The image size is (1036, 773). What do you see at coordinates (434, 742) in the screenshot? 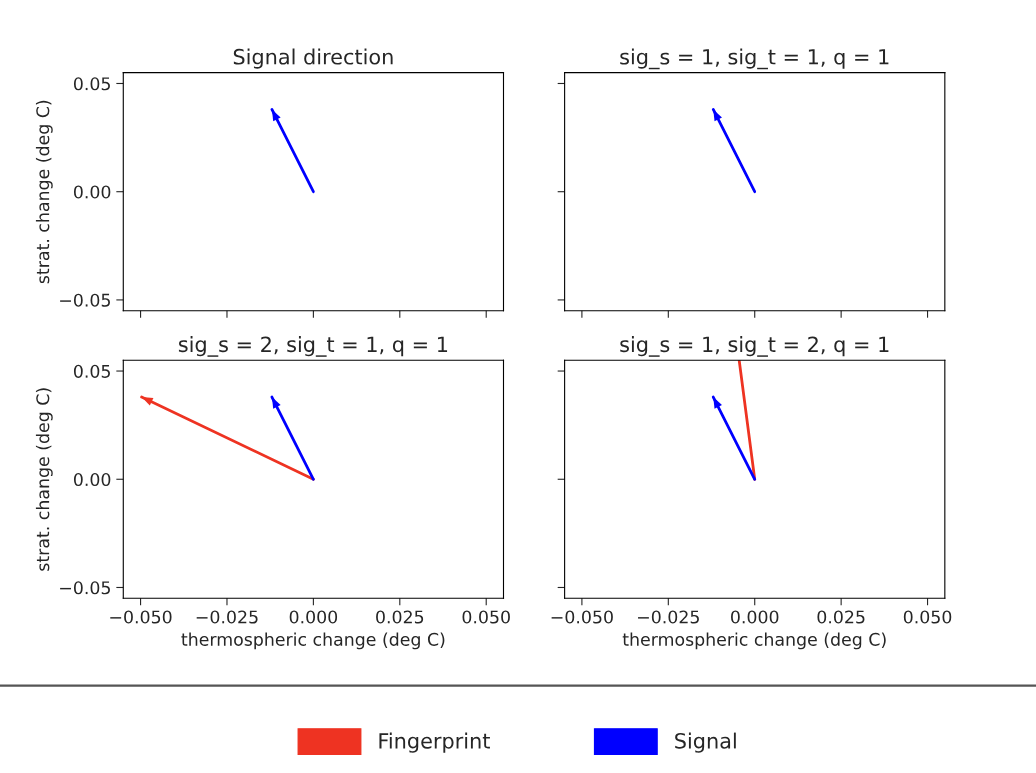
I see `legend-label: Fingerprint` at bounding box center [434, 742].